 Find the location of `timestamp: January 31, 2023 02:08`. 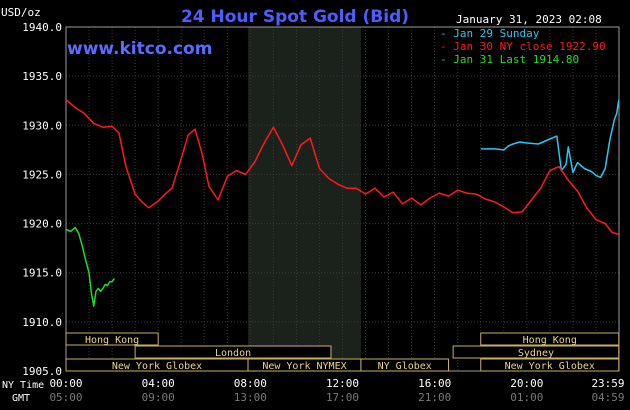

timestamp: January 31, 2023 02:08 is located at coordinates (529, 19).